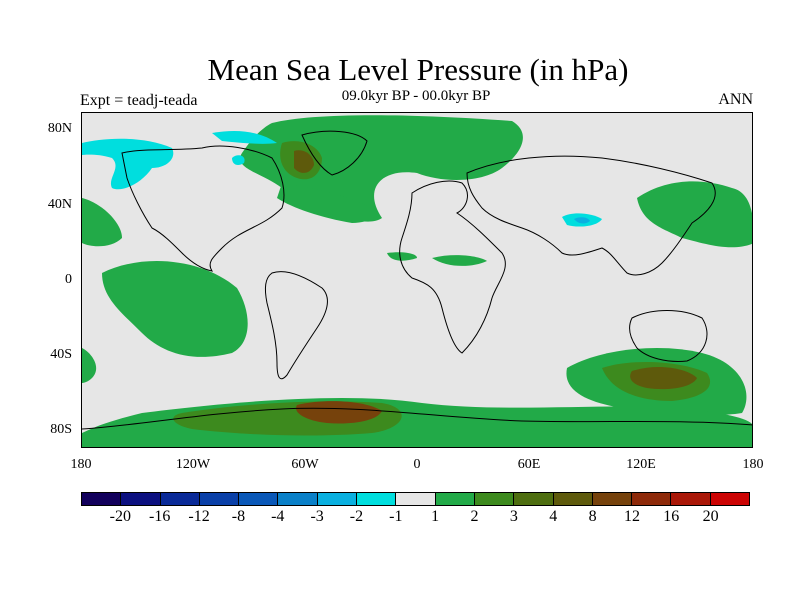 The image size is (800, 600). I want to click on lat-label-80s: 80S, so click(61, 429).